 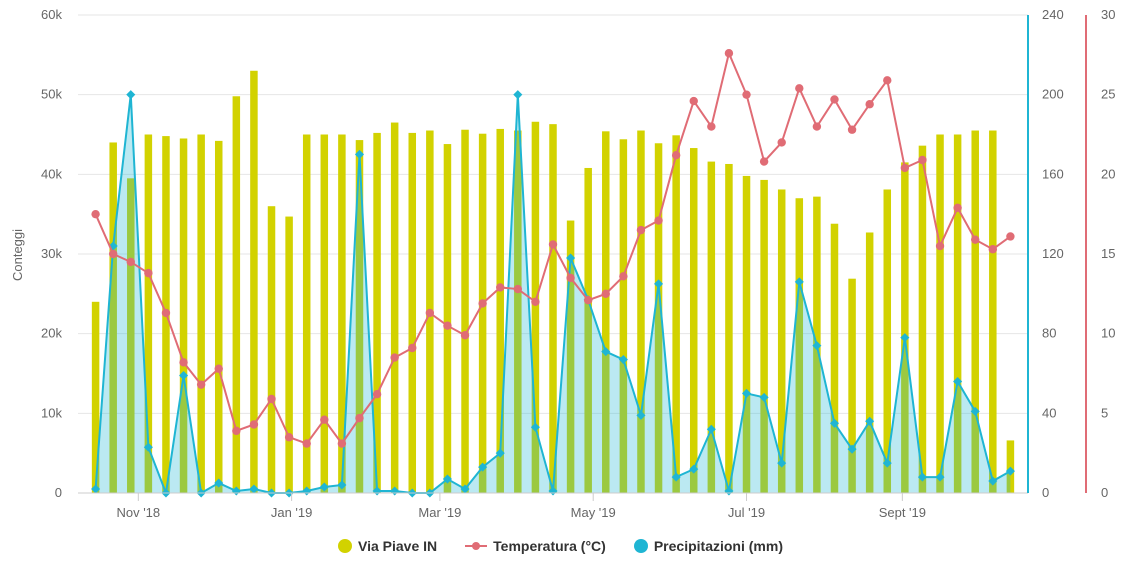 I want to click on y-tick-temperature: 10, so click(x=1108, y=333).